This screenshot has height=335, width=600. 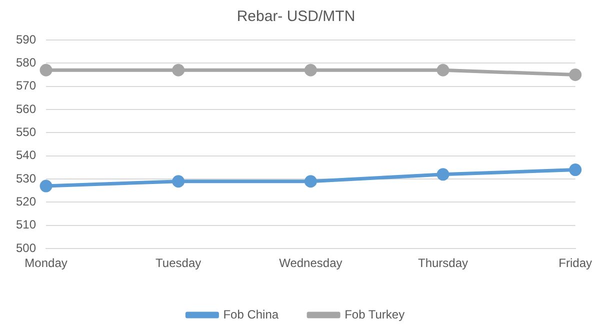 I want to click on y-tick-label: 580, so click(x=26, y=62).